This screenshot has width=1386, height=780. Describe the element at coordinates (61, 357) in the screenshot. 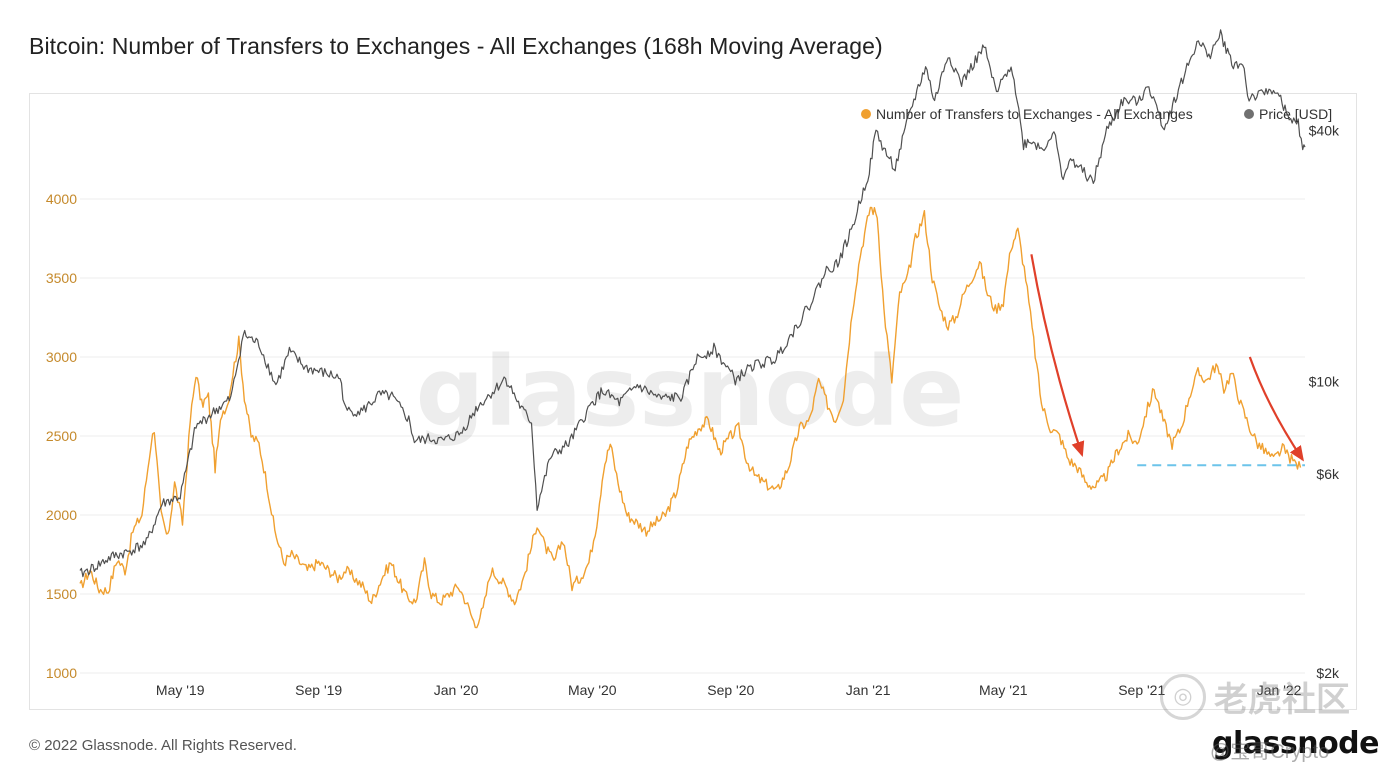

I see `y-tick-left-3000: 3000` at that location.